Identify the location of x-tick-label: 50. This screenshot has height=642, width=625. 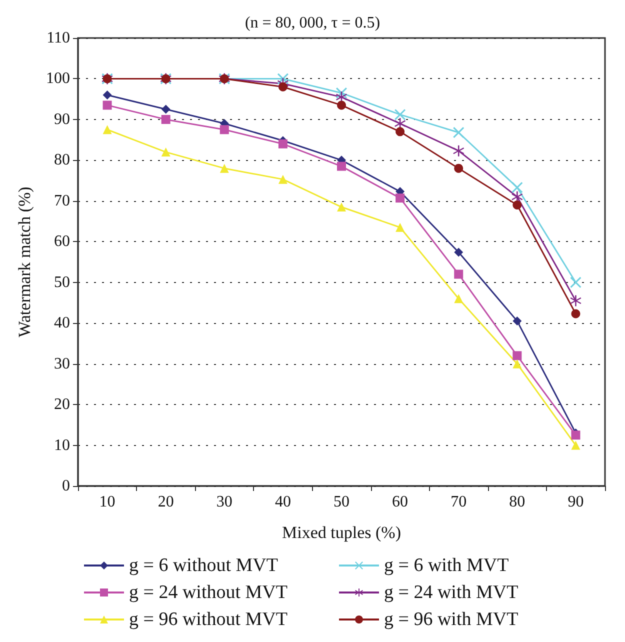
(342, 502).